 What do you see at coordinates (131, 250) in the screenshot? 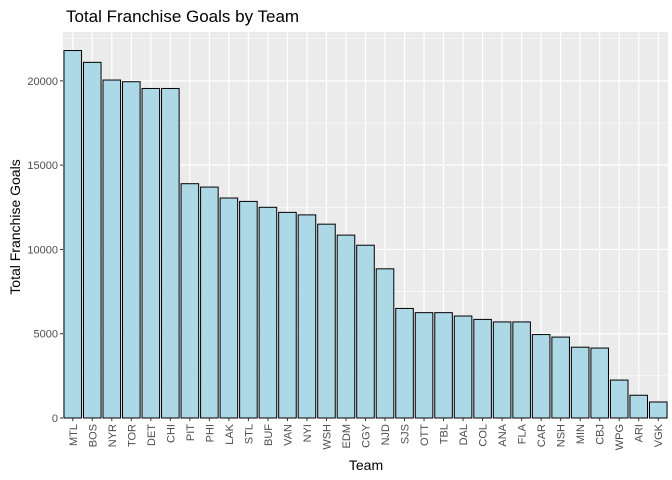
I see `bar-tor` at bounding box center [131, 250].